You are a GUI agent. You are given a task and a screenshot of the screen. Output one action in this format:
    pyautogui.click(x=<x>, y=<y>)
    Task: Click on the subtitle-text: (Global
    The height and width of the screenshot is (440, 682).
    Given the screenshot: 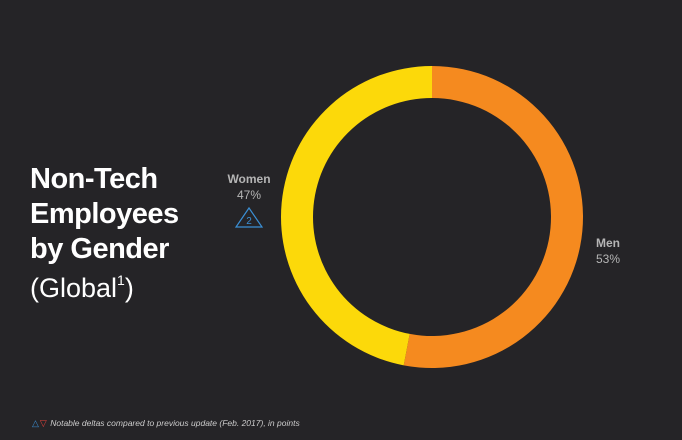 What is the action you would take?
    pyautogui.click(x=74, y=288)
    